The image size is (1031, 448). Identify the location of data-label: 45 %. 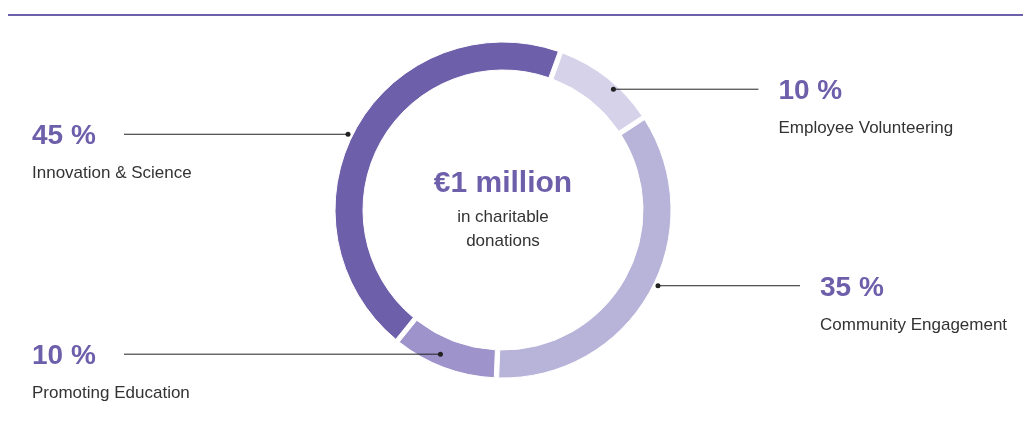
(64, 135).